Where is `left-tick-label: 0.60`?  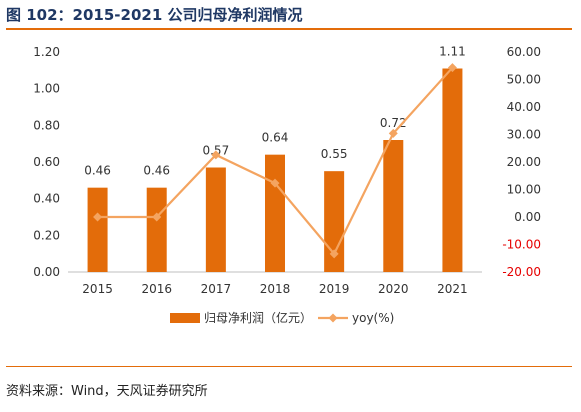
left-tick-label: 0.60 is located at coordinates (46, 162).